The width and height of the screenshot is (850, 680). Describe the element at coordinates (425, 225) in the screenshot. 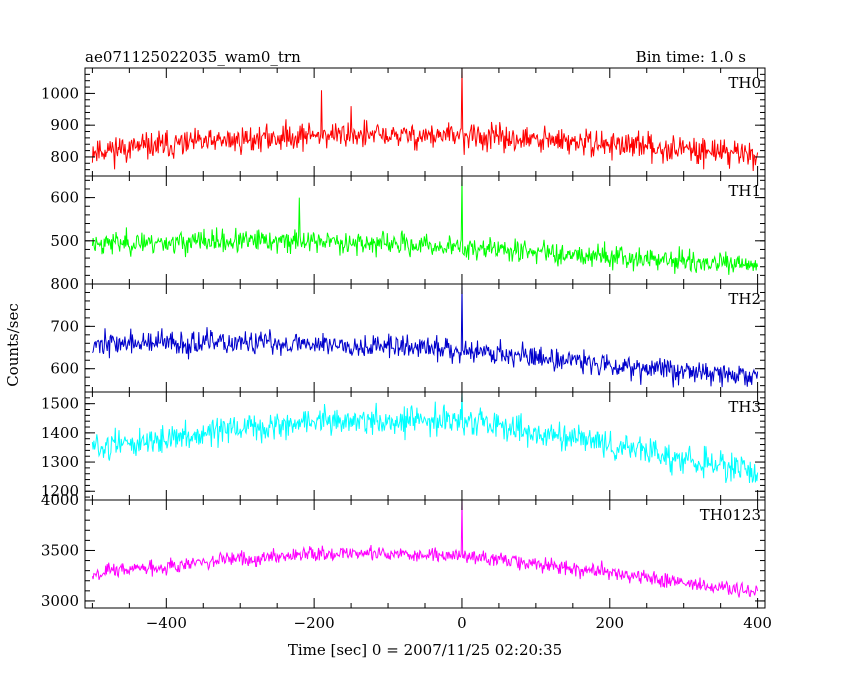

I see `series-line-th1` at that location.